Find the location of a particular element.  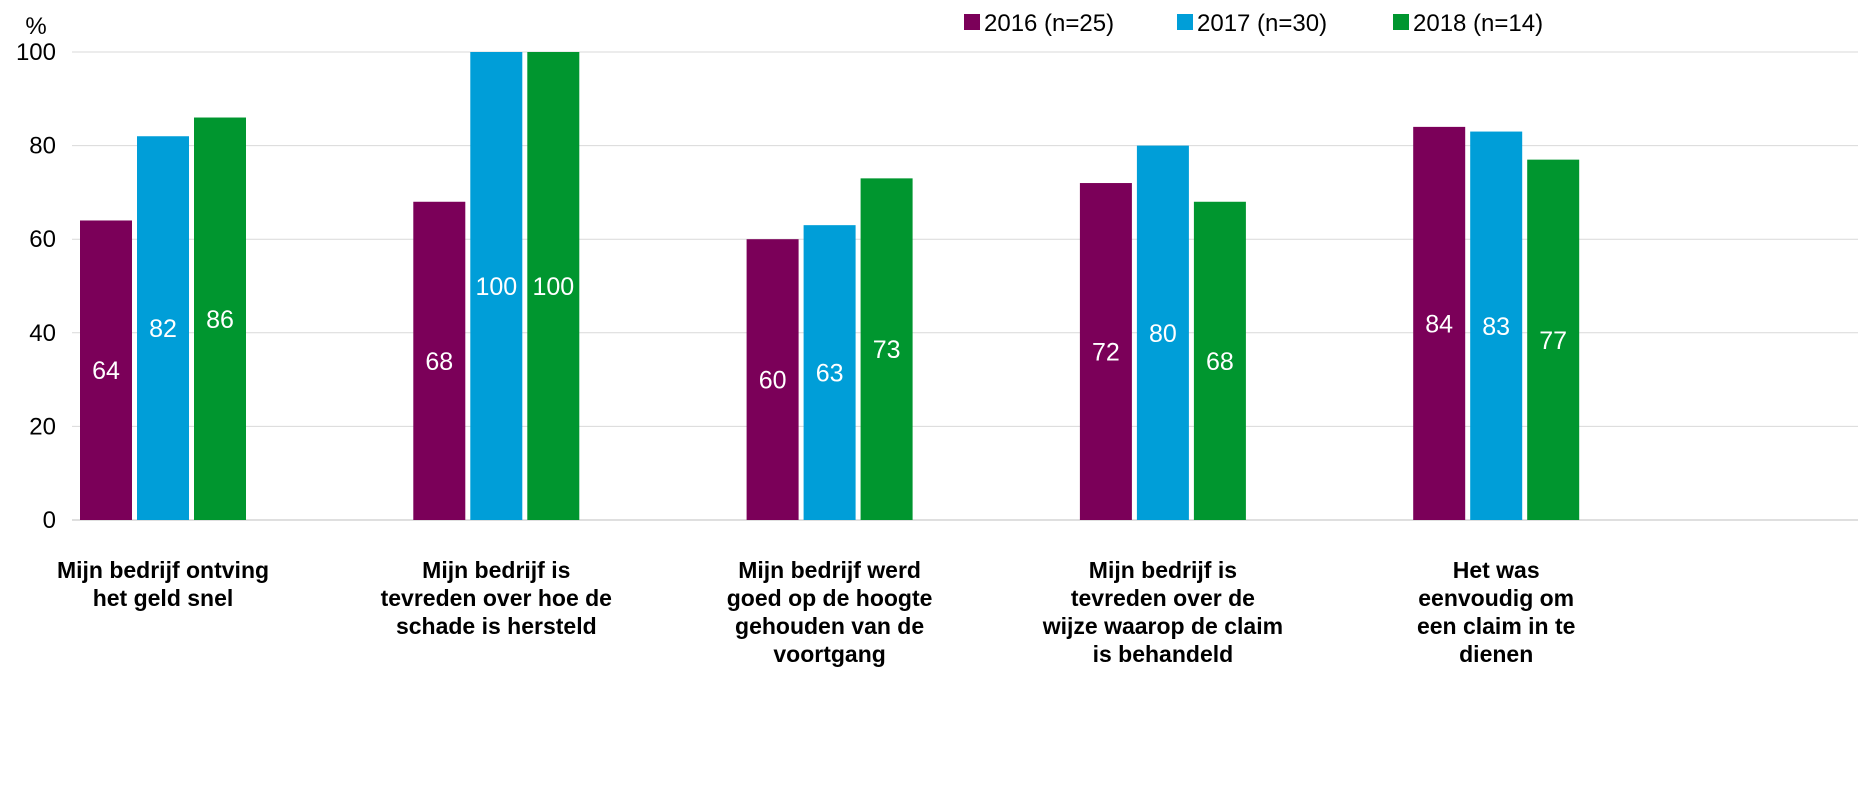

legend: 2016 (n=25) 2017 (n=30) 2018 (n=14) is located at coordinates (1253, 23).